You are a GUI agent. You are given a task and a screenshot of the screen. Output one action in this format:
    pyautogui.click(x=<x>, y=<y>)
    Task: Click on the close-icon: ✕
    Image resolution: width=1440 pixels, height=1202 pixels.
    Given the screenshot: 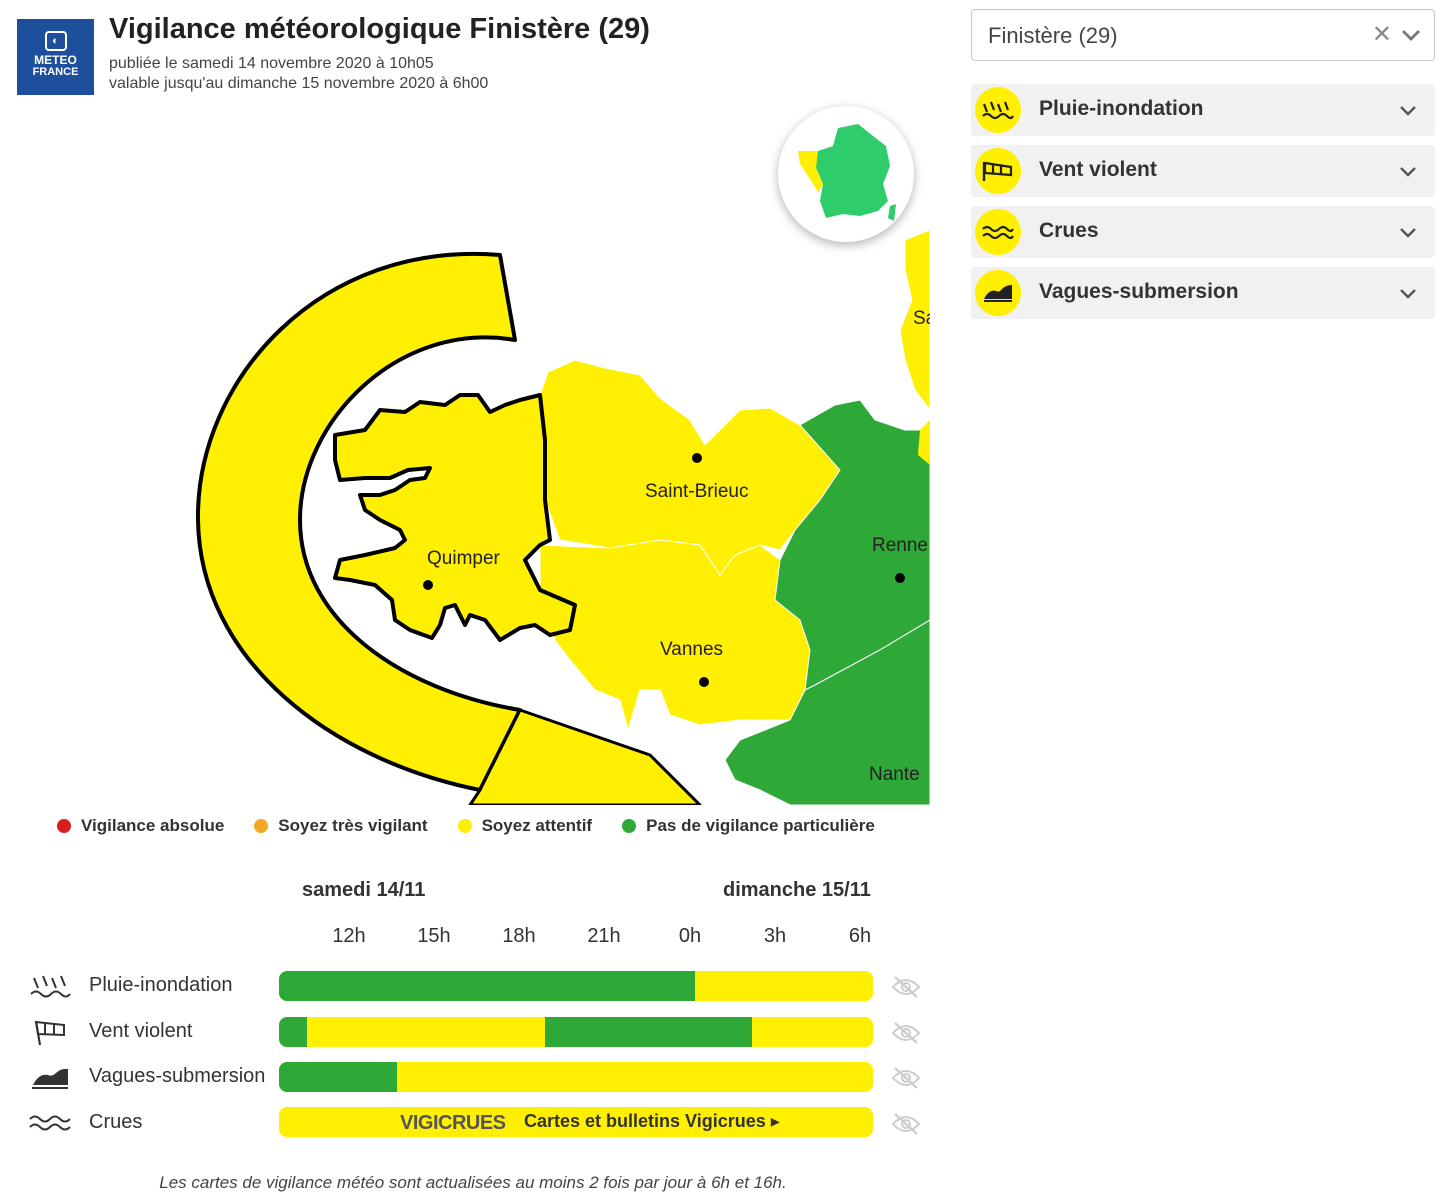 What is the action you would take?
    pyautogui.click(x=1381, y=34)
    